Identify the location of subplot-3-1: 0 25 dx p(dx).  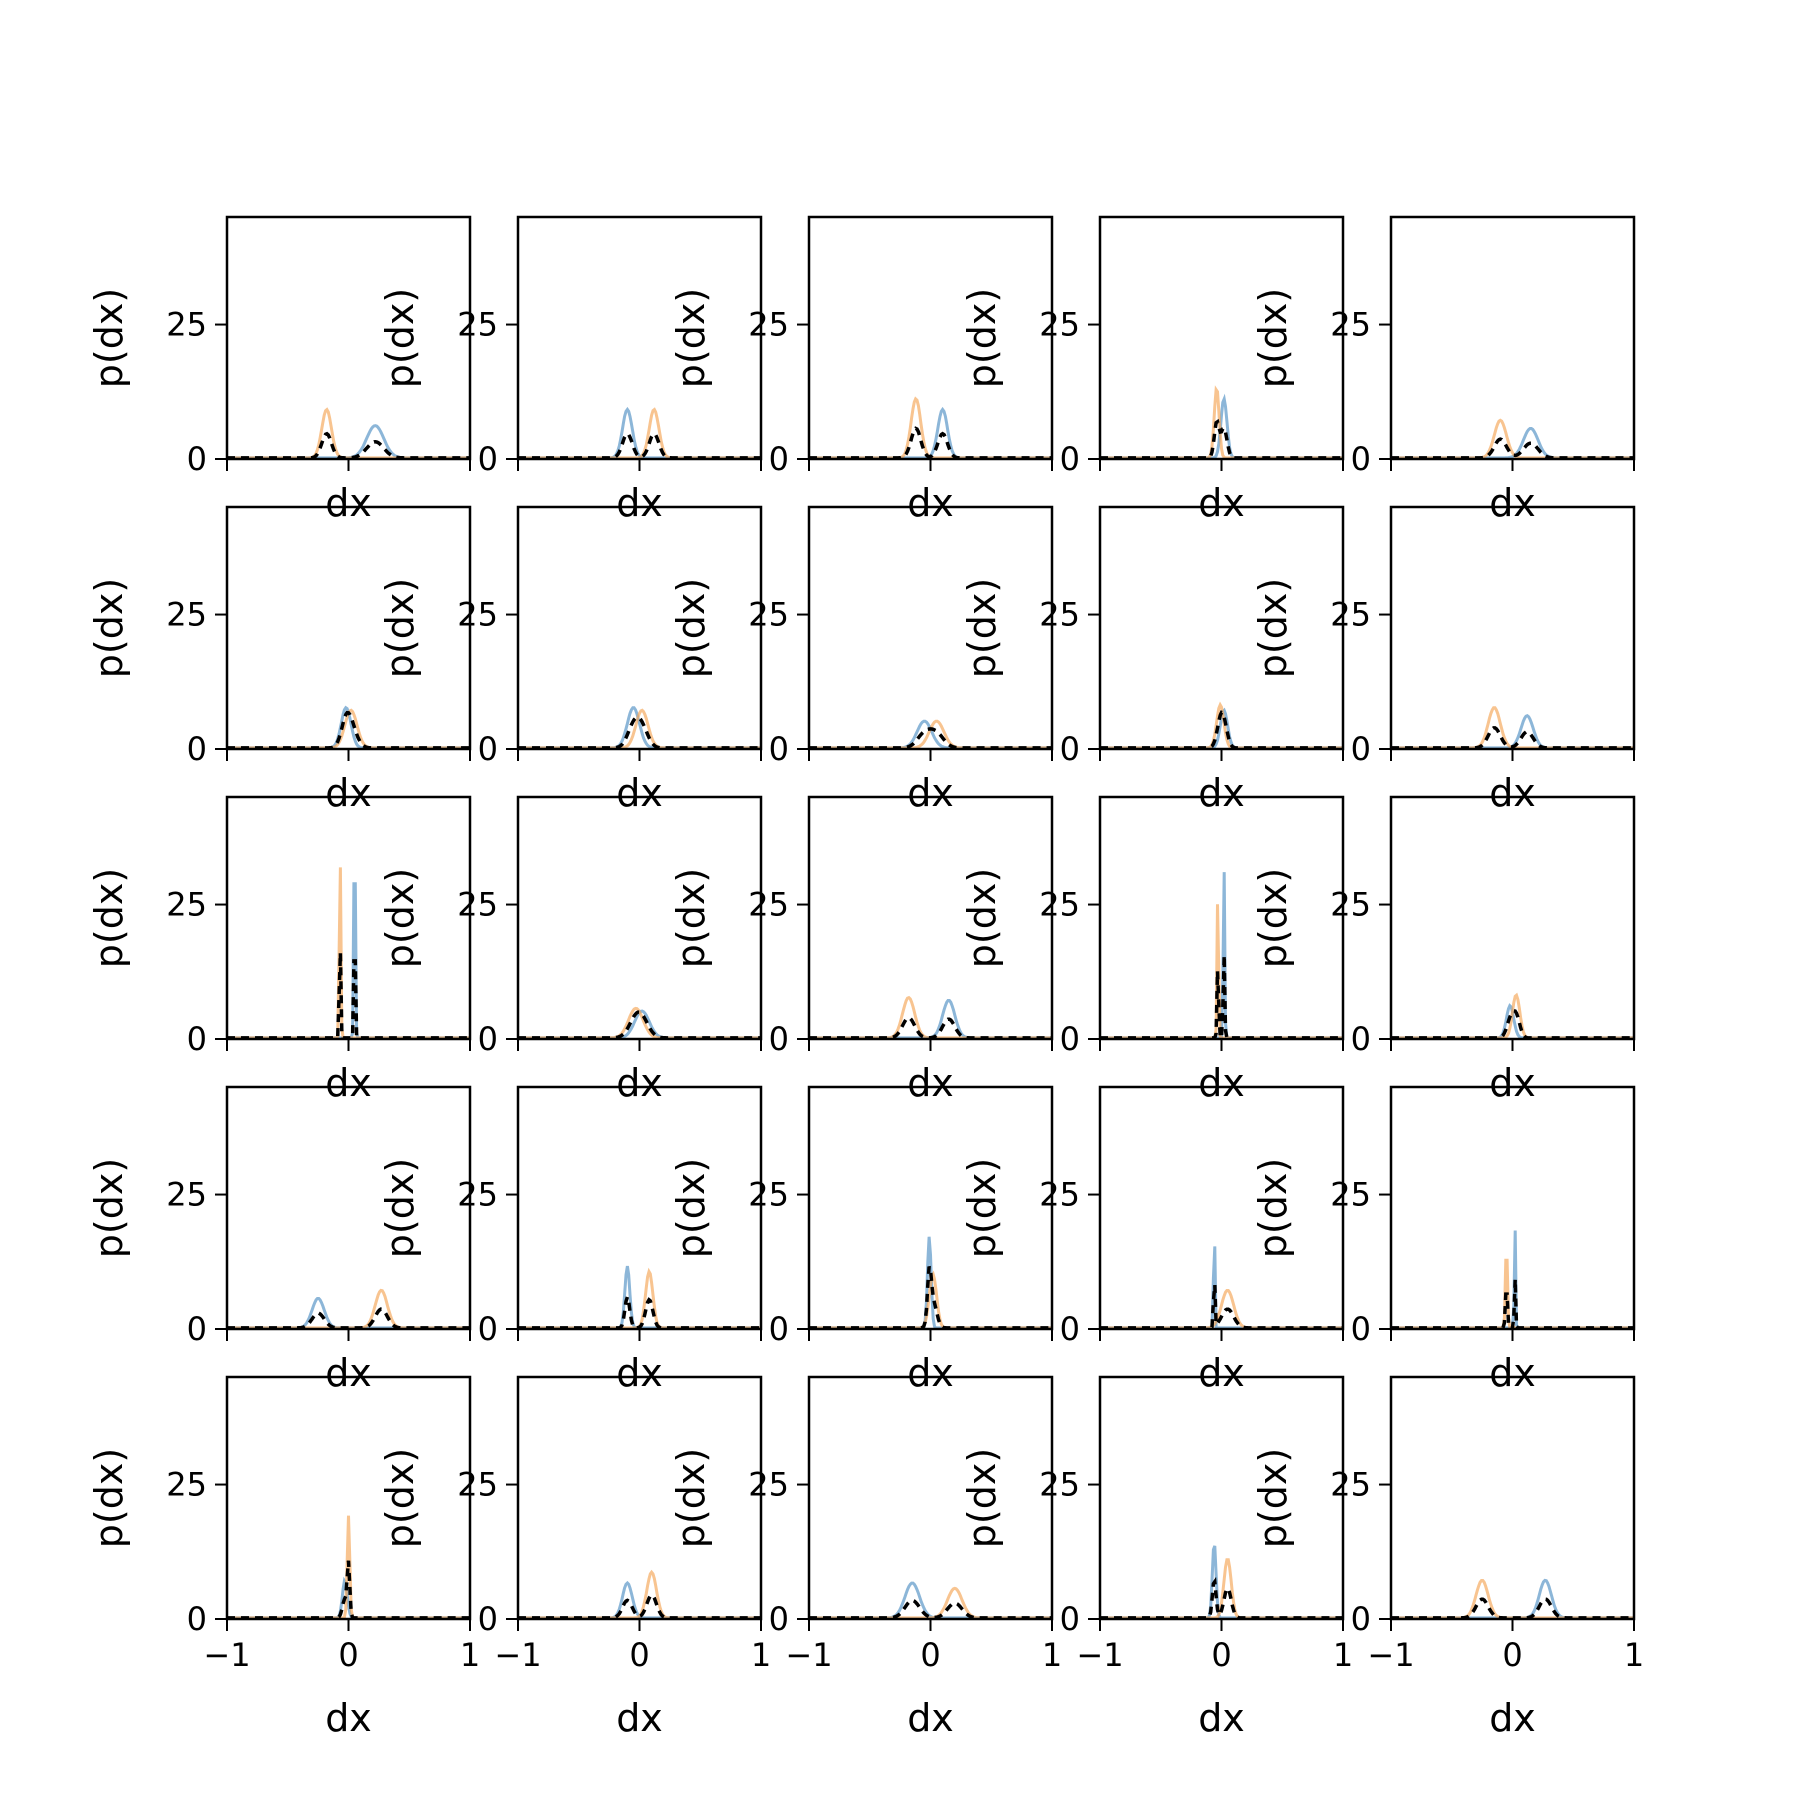
(279, 950).